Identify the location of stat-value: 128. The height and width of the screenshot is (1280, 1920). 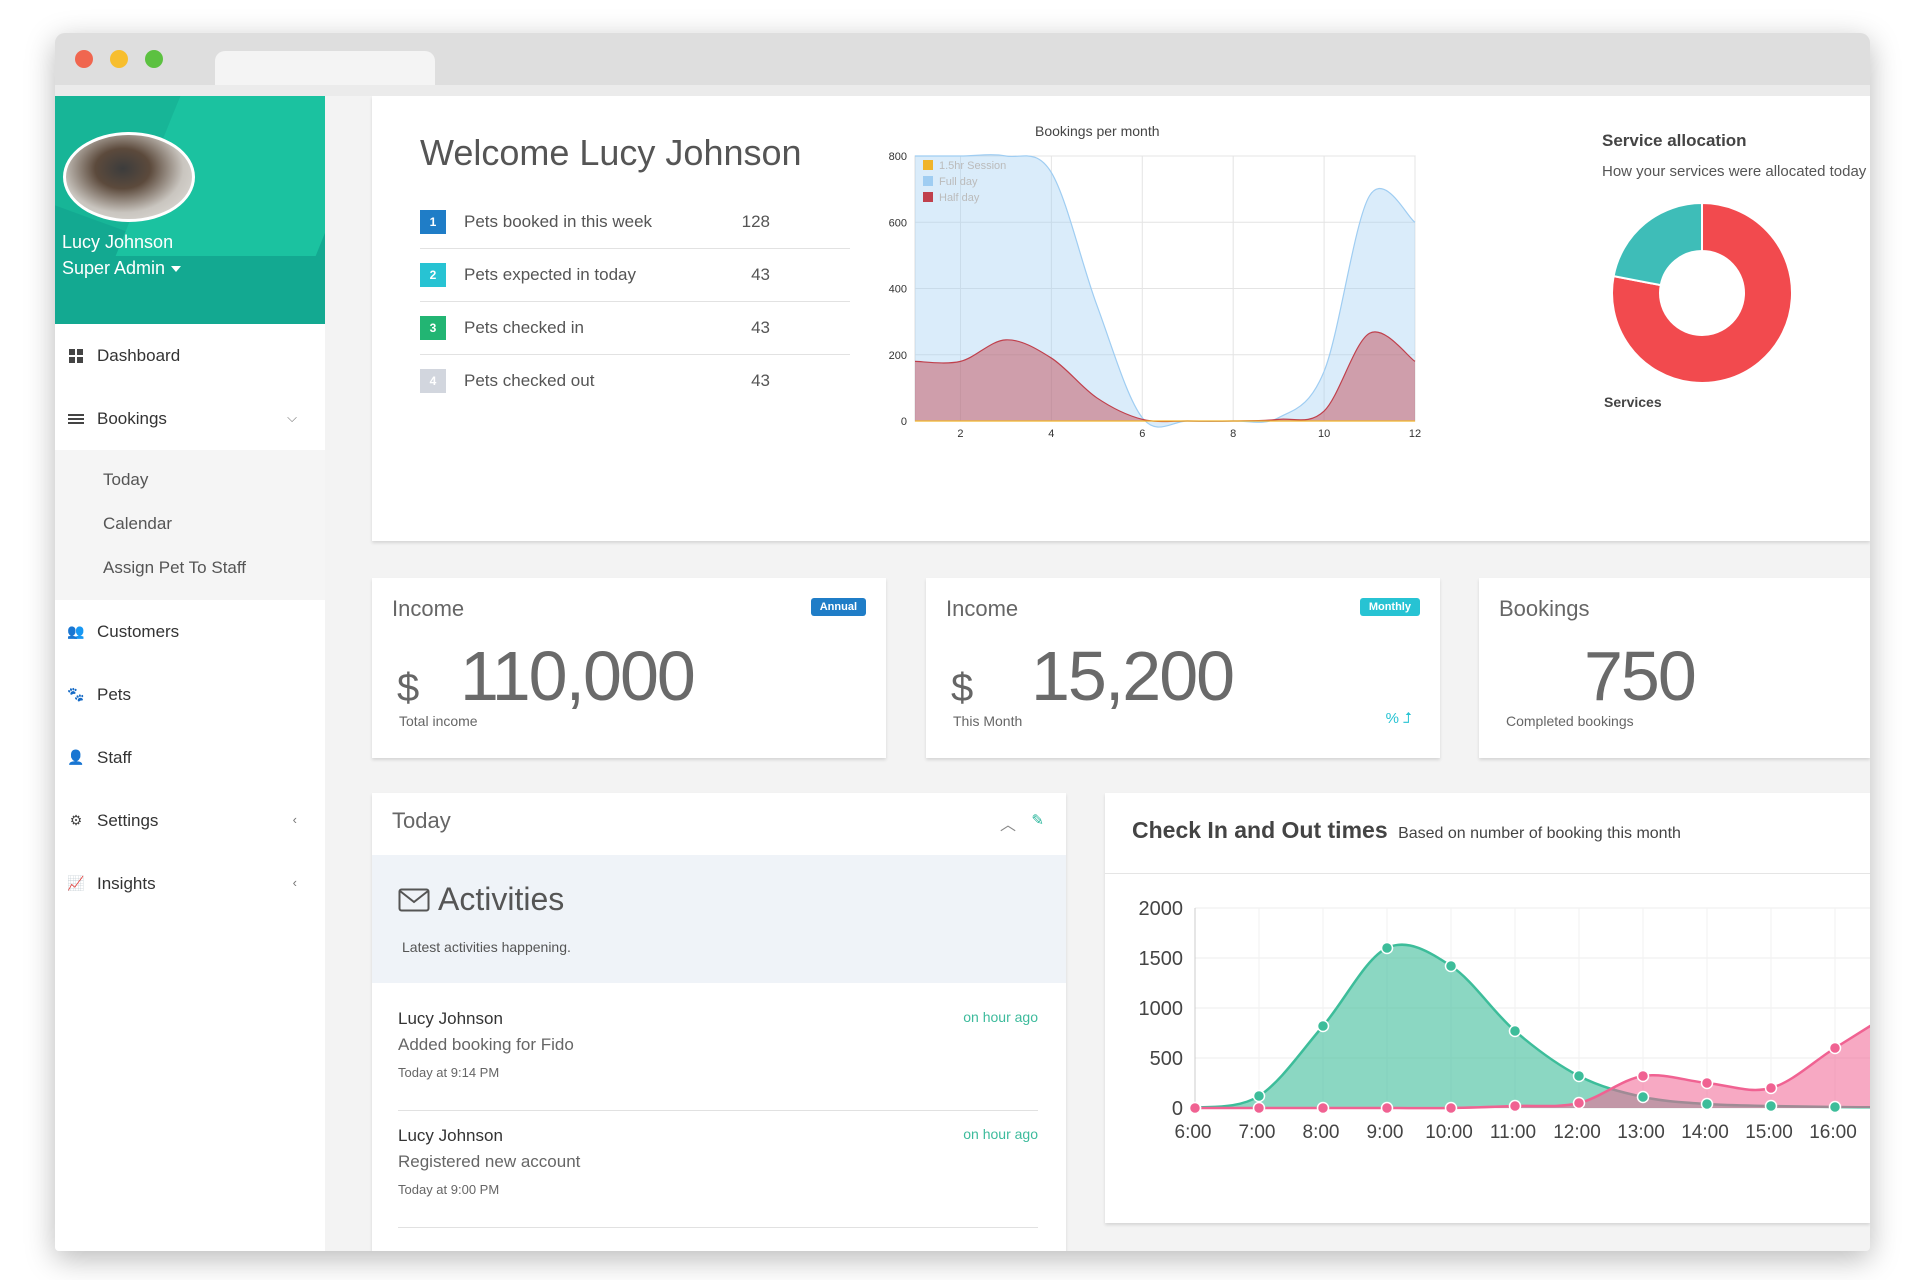
(755, 221).